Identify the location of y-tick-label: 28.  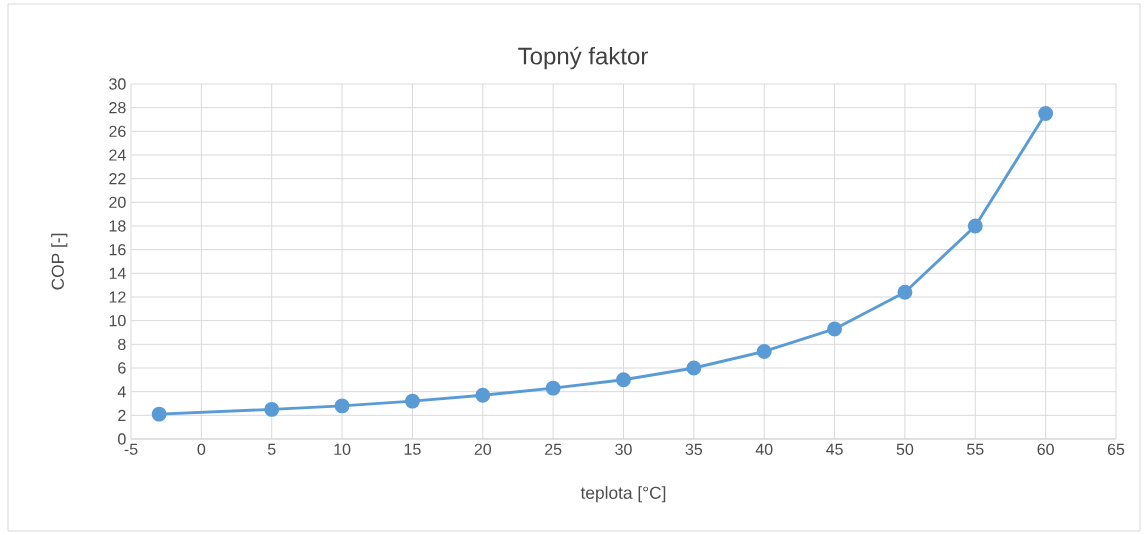
(117, 108).